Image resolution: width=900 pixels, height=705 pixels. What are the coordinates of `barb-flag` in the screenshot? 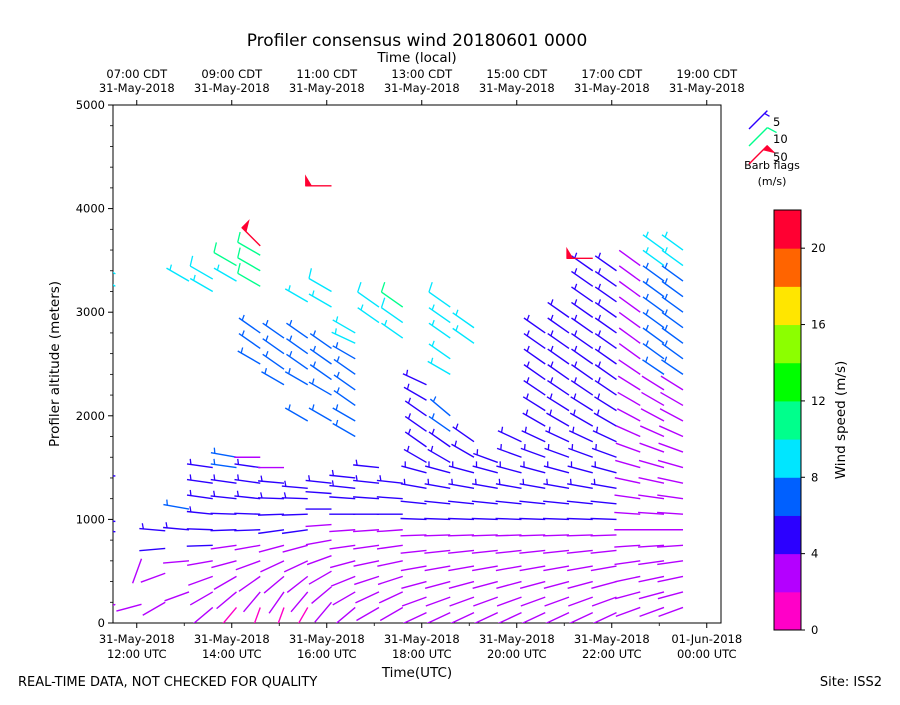 It's located at (570, 253).